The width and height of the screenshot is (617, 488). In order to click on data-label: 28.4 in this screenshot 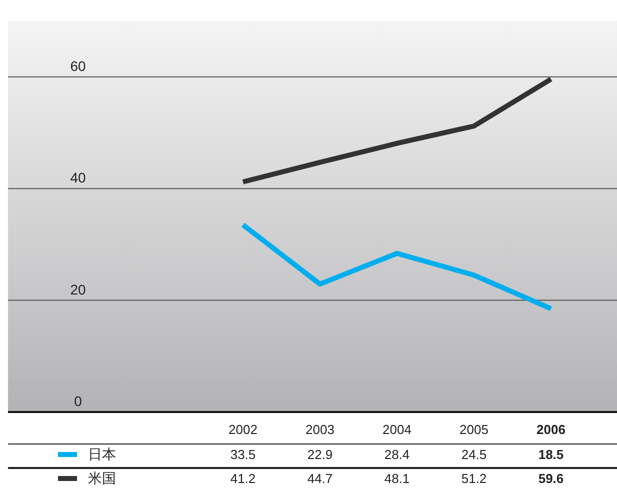, I will do `click(397, 454)`.